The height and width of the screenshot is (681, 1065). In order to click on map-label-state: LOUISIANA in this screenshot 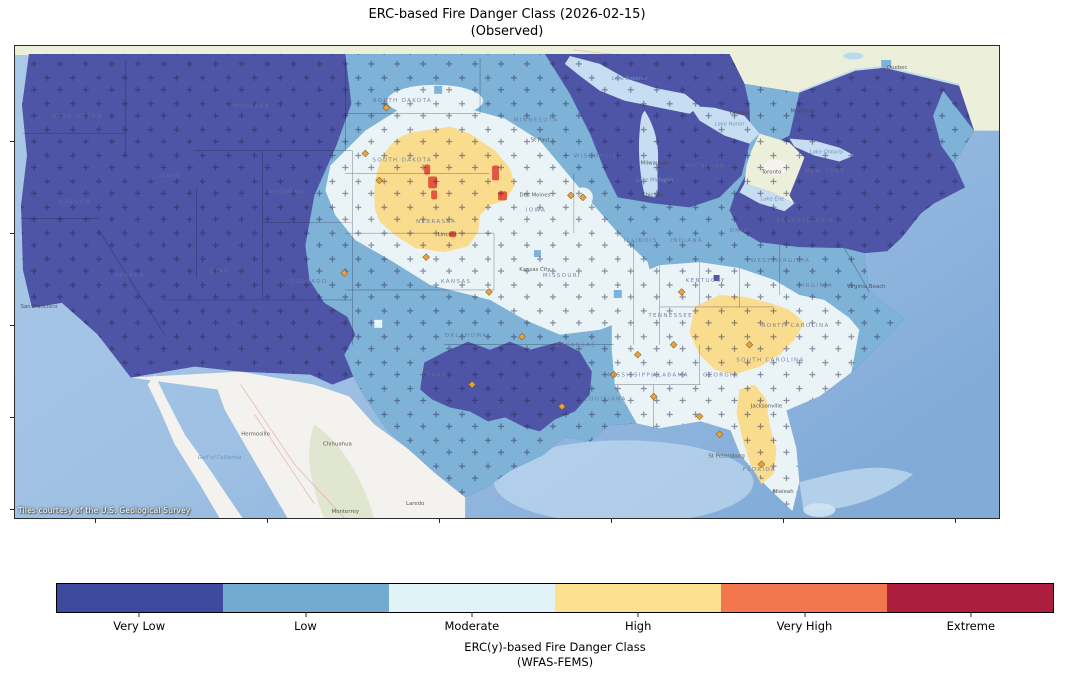, I will do `click(606, 400)`.